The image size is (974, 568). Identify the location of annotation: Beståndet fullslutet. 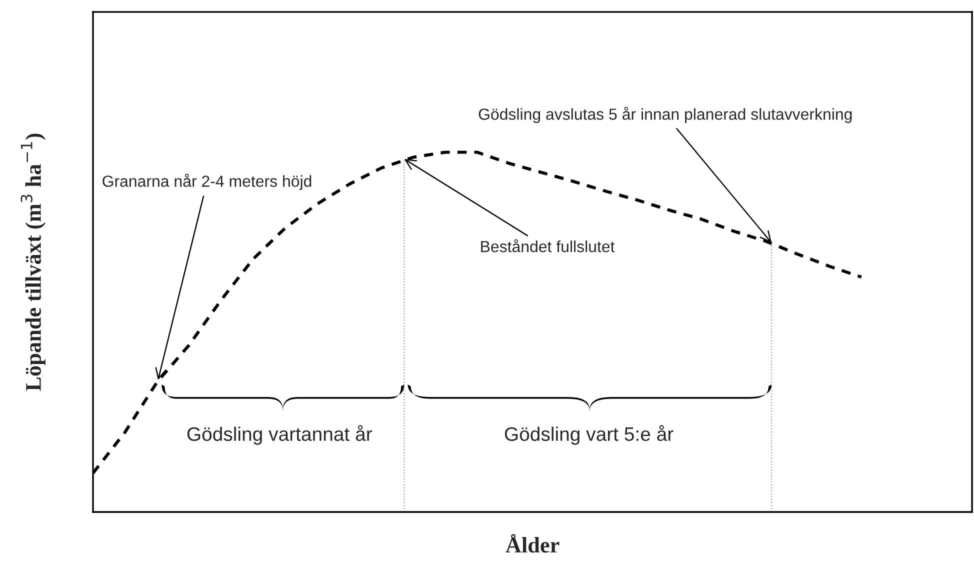
(548, 245).